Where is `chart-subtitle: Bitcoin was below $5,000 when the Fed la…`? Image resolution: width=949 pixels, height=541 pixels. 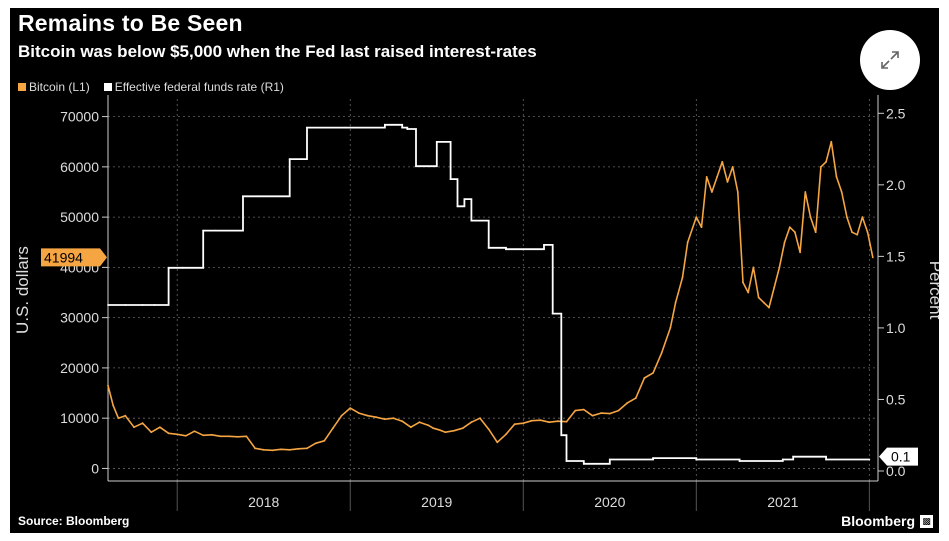 chart-subtitle: Bitcoin was below $5,000 when the Fed la… is located at coordinates (277, 51).